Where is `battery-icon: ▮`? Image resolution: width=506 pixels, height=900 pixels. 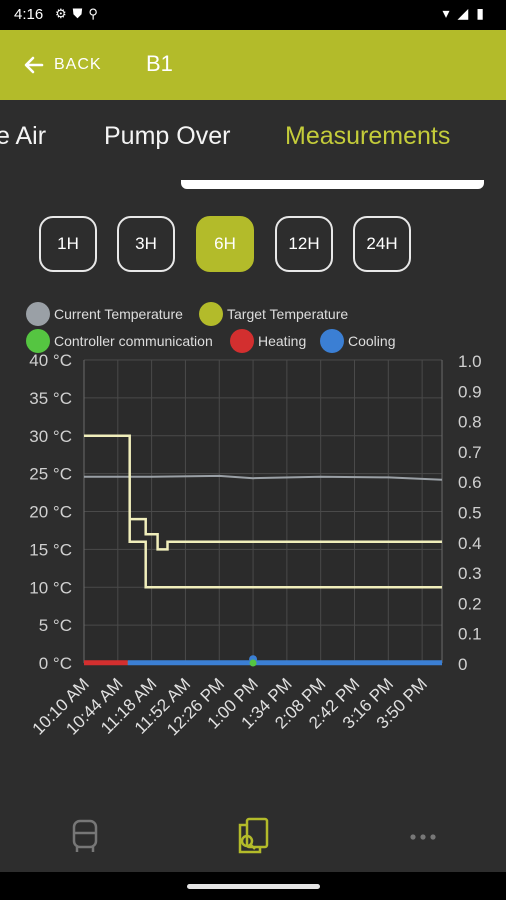 battery-icon: ▮ is located at coordinates (484, 13).